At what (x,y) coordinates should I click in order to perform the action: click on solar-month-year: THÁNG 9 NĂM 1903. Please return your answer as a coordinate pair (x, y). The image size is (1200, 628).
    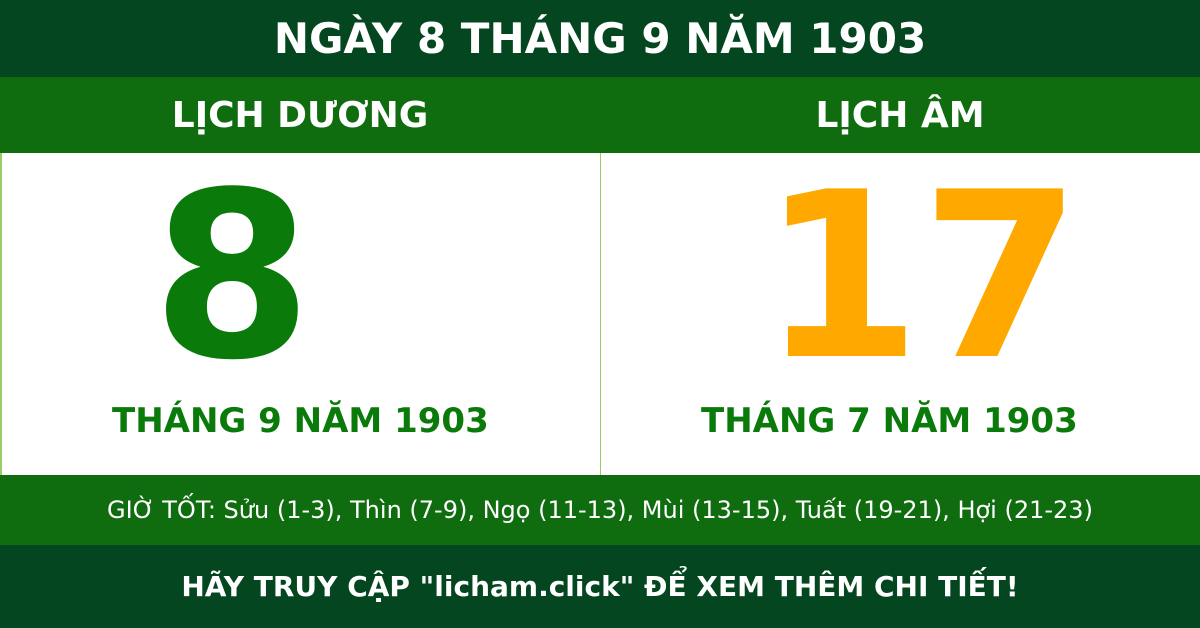
    Looking at the image, I should click on (300, 421).